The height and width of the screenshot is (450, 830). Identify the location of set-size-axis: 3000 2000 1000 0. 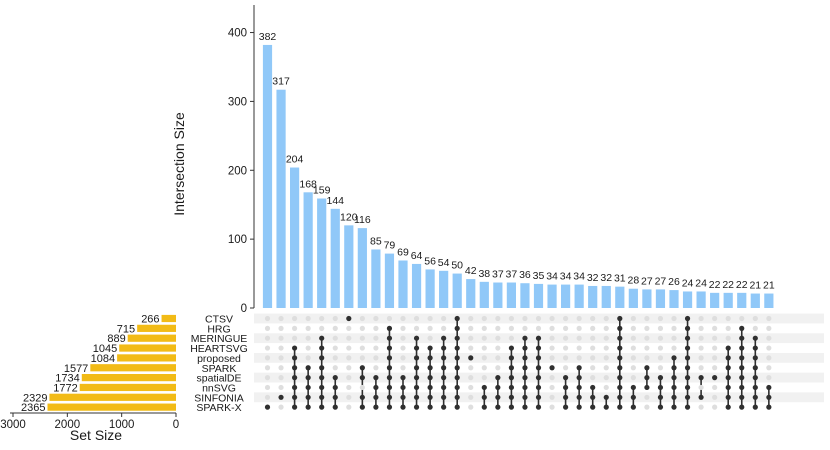
(89, 421).